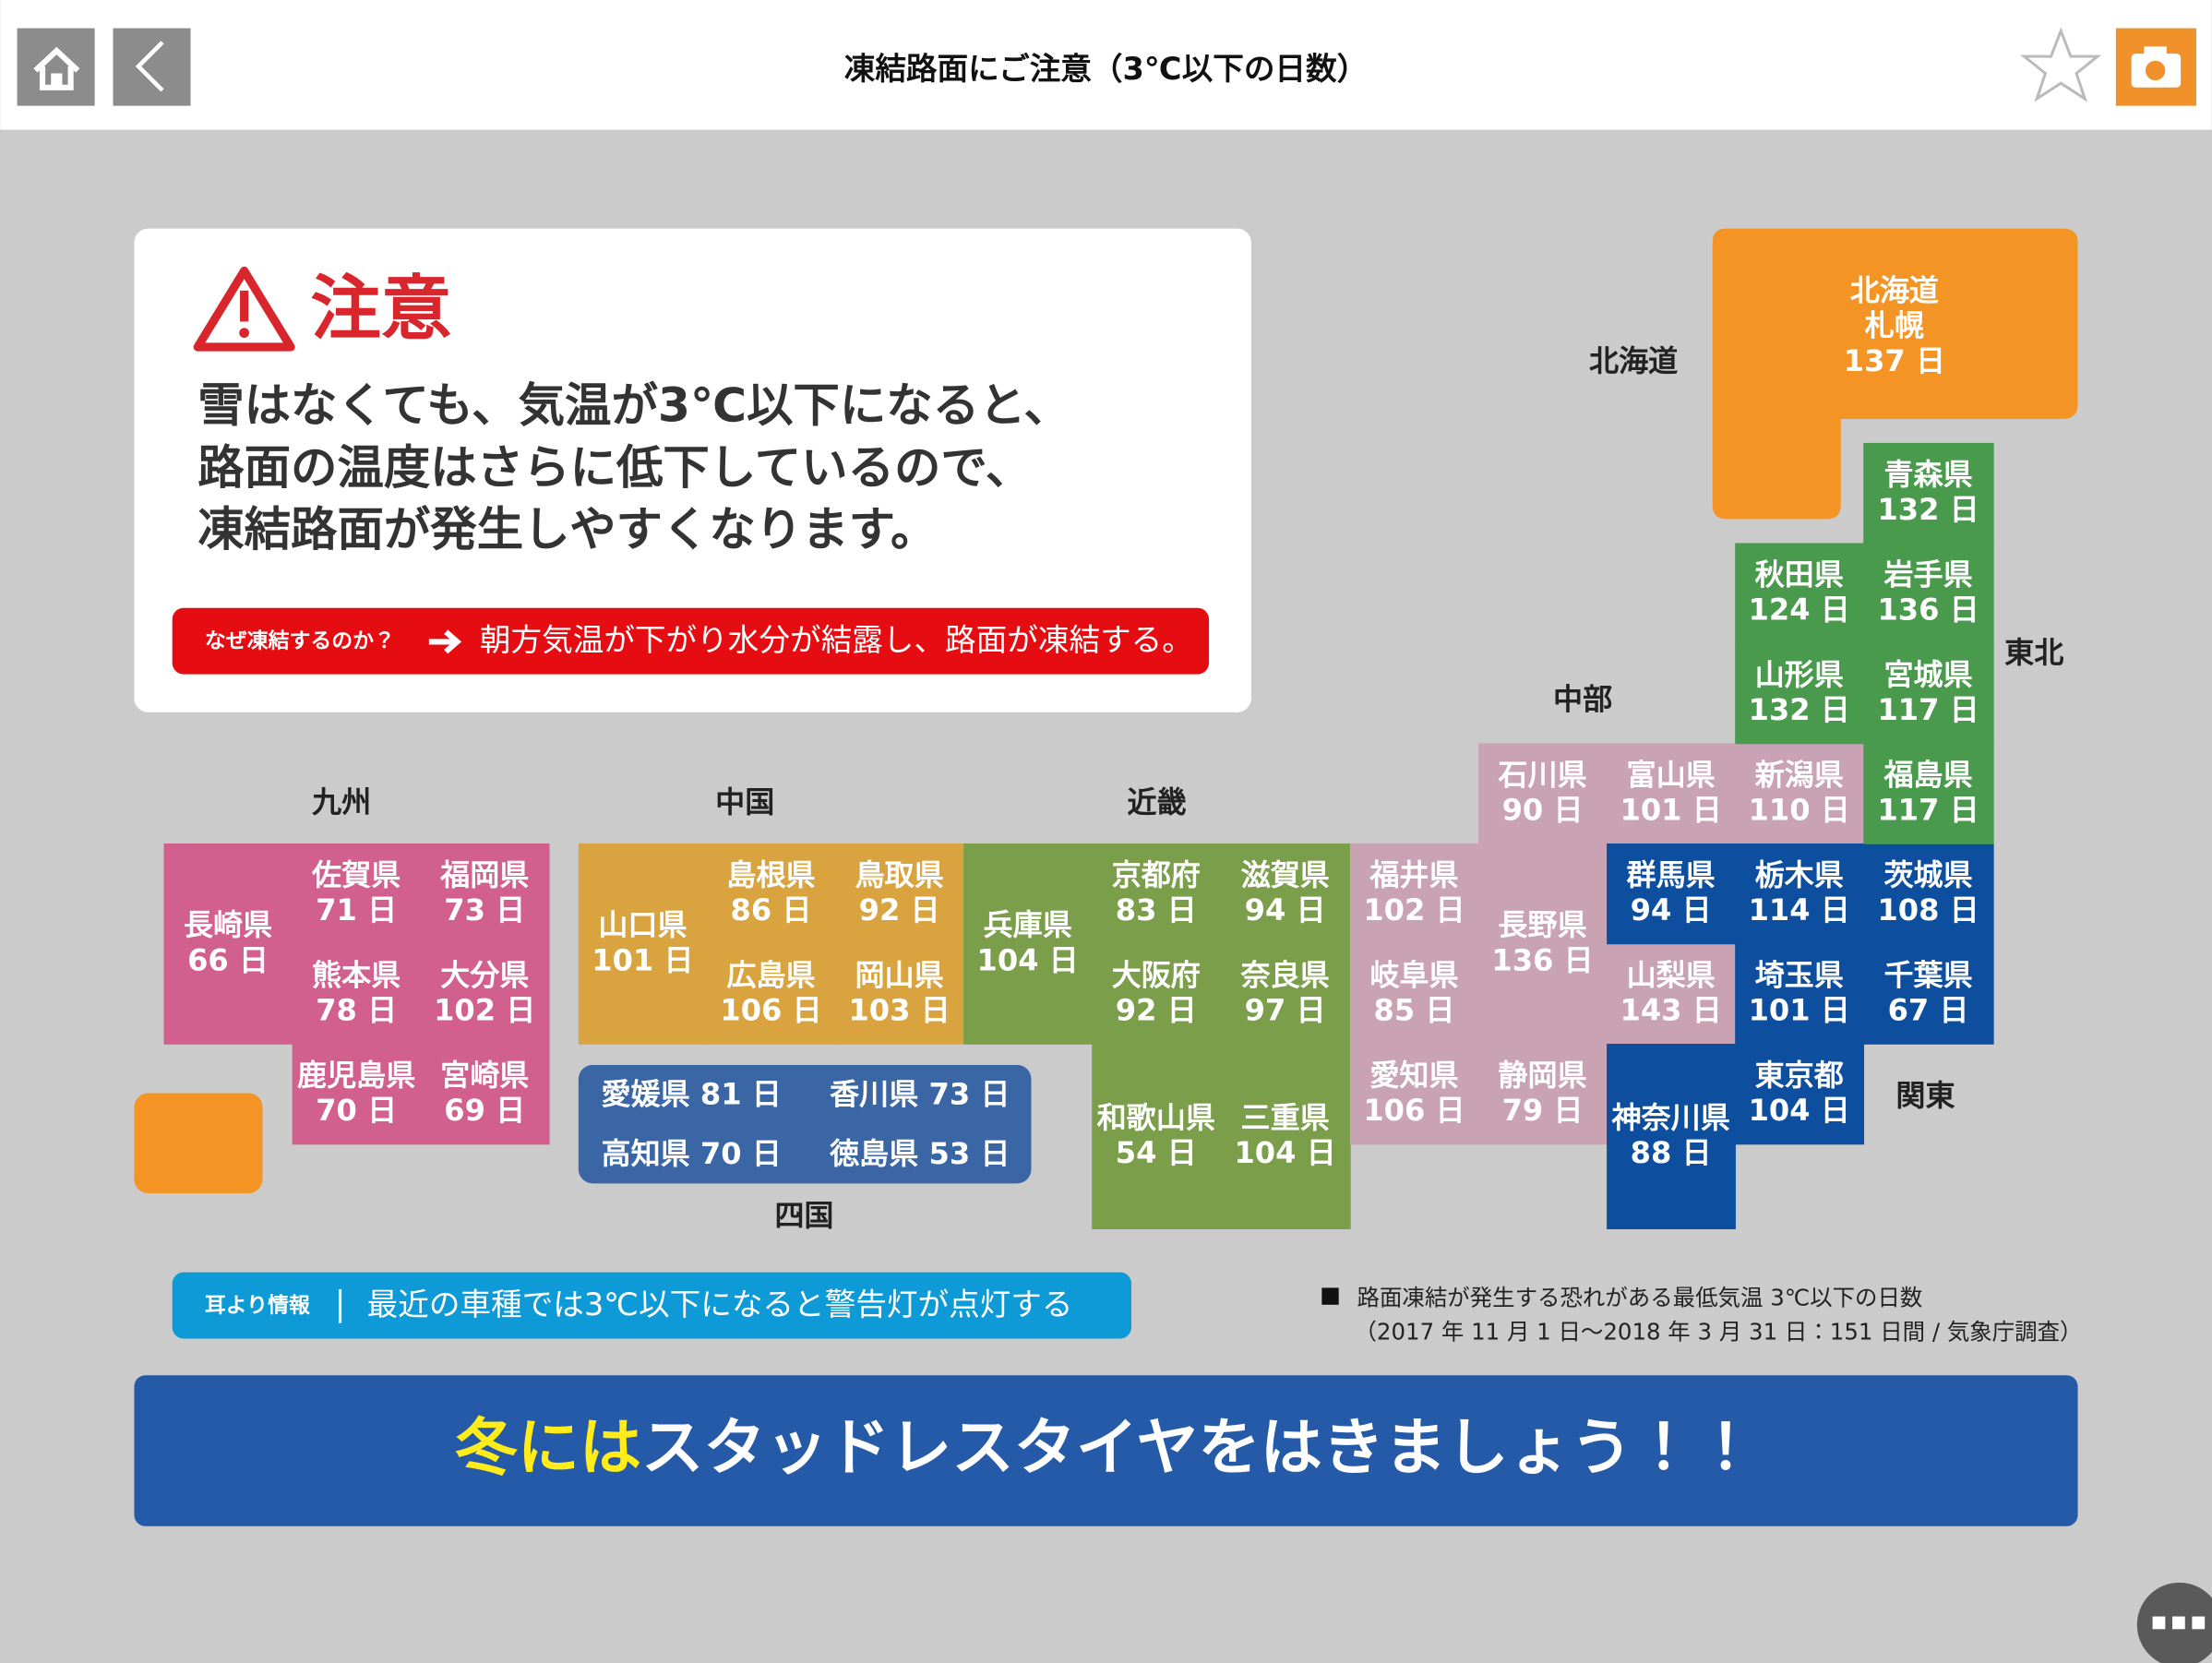 The image size is (2212, 1663). I want to click on tile-days: 124 日, so click(1799, 610).